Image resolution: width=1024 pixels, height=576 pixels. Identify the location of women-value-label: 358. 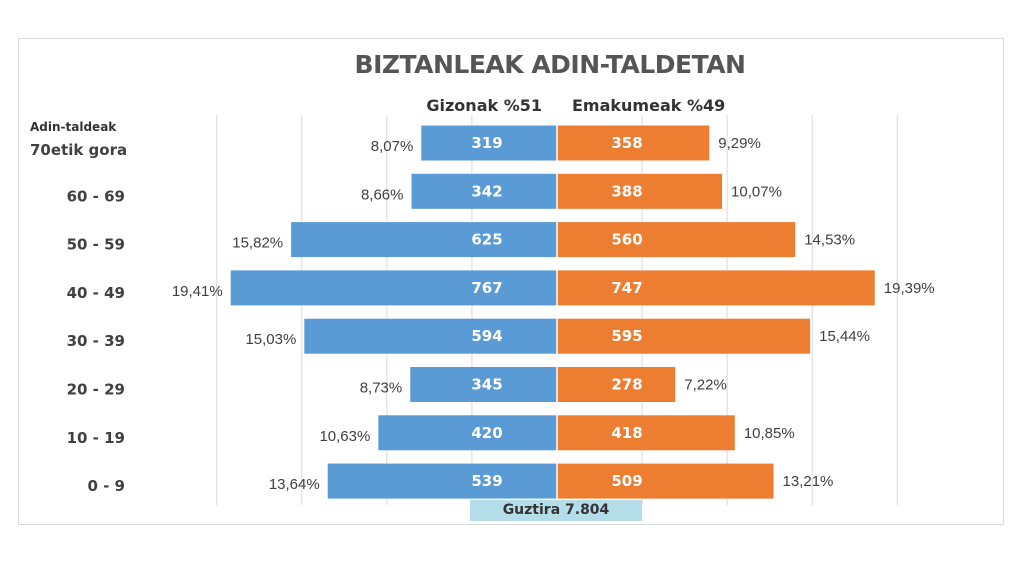
(626, 143).